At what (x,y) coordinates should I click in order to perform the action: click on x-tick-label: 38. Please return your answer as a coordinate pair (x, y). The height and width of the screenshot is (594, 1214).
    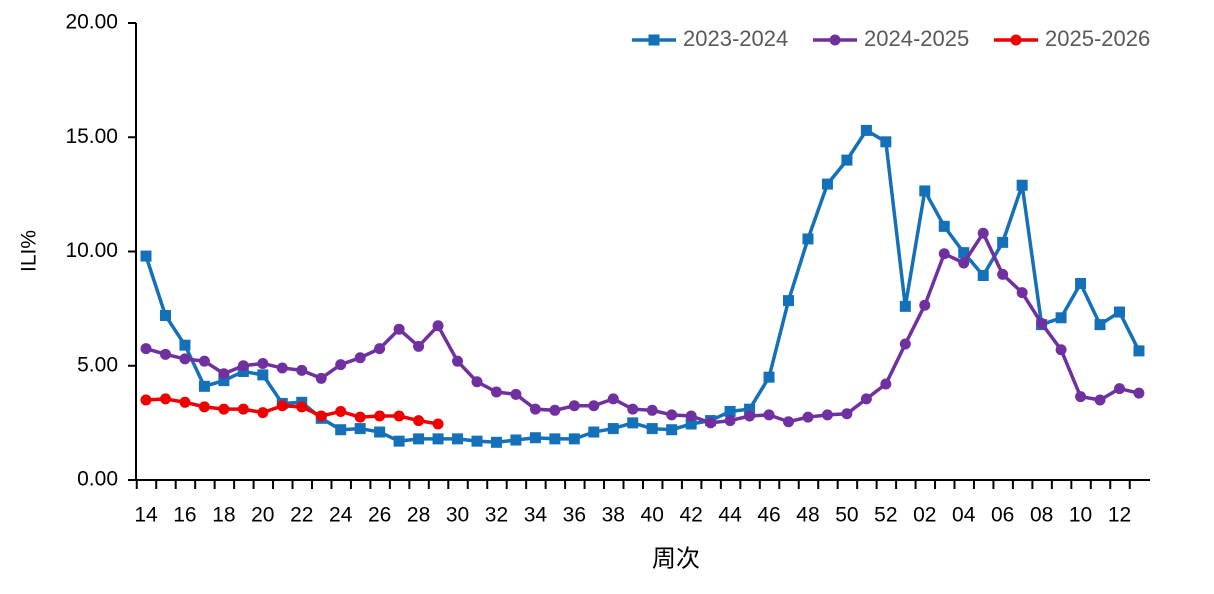
    Looking at the image, I should click on (613, 515).